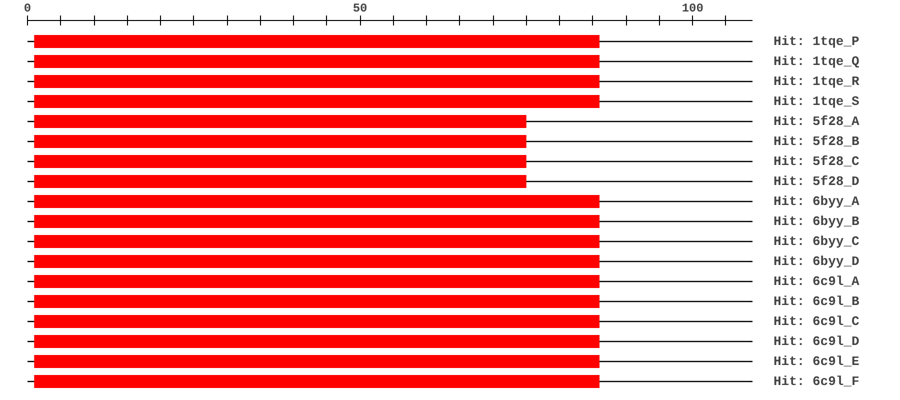 The width and height of the screenshot is (900, 400). What do you see at coordinates (817, 81) in the screenshot?
I see `y-tick-label: Hit: 1tqe_R` at bounding box center [817, 81].